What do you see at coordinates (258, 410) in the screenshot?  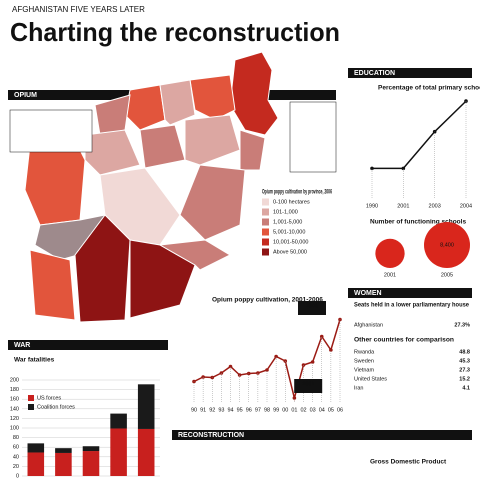 I see `x-tick-label: 97` at bounding box center [258, 410].